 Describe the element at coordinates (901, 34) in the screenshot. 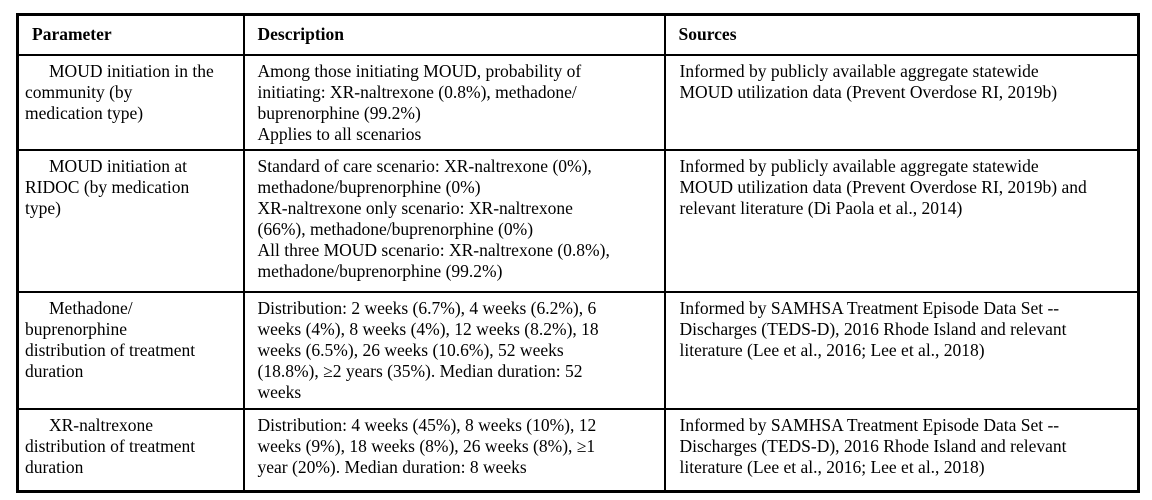

I see `column-header-sources: Sources` at that location.